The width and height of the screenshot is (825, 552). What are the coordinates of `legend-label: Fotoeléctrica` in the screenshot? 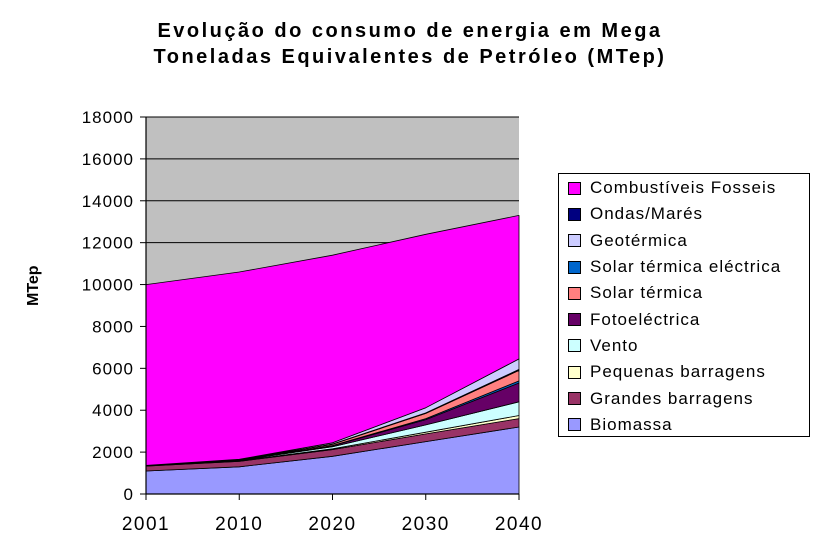 It's located at (645, 319).